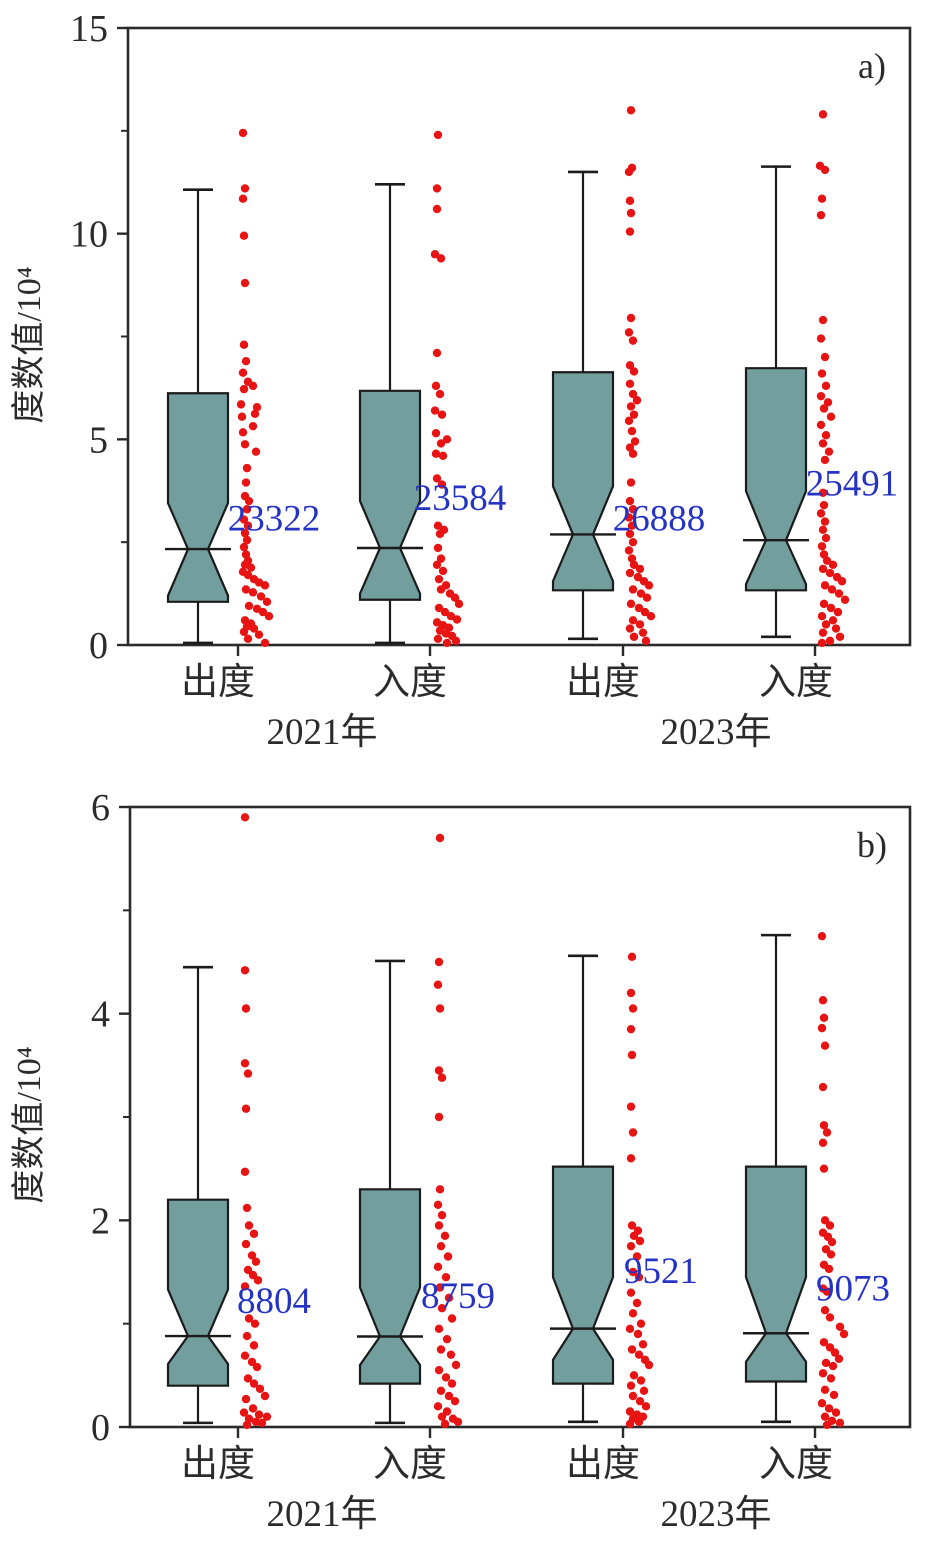  I want to click on x-group-label: 2021年, so click(322, 732).